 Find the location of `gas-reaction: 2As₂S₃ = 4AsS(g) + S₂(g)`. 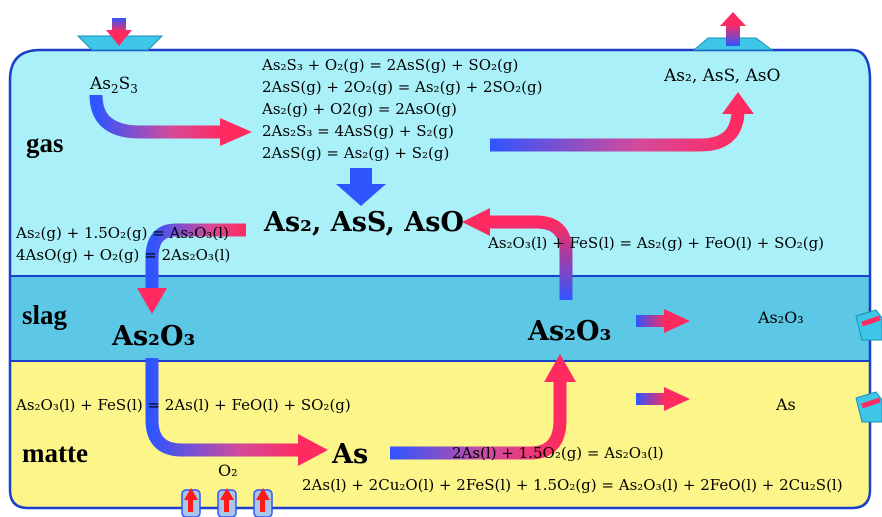

gas-reaction: 2As₂S₃ = 4AsS(g) + S₂(g) is located at coordinates (358, 131).